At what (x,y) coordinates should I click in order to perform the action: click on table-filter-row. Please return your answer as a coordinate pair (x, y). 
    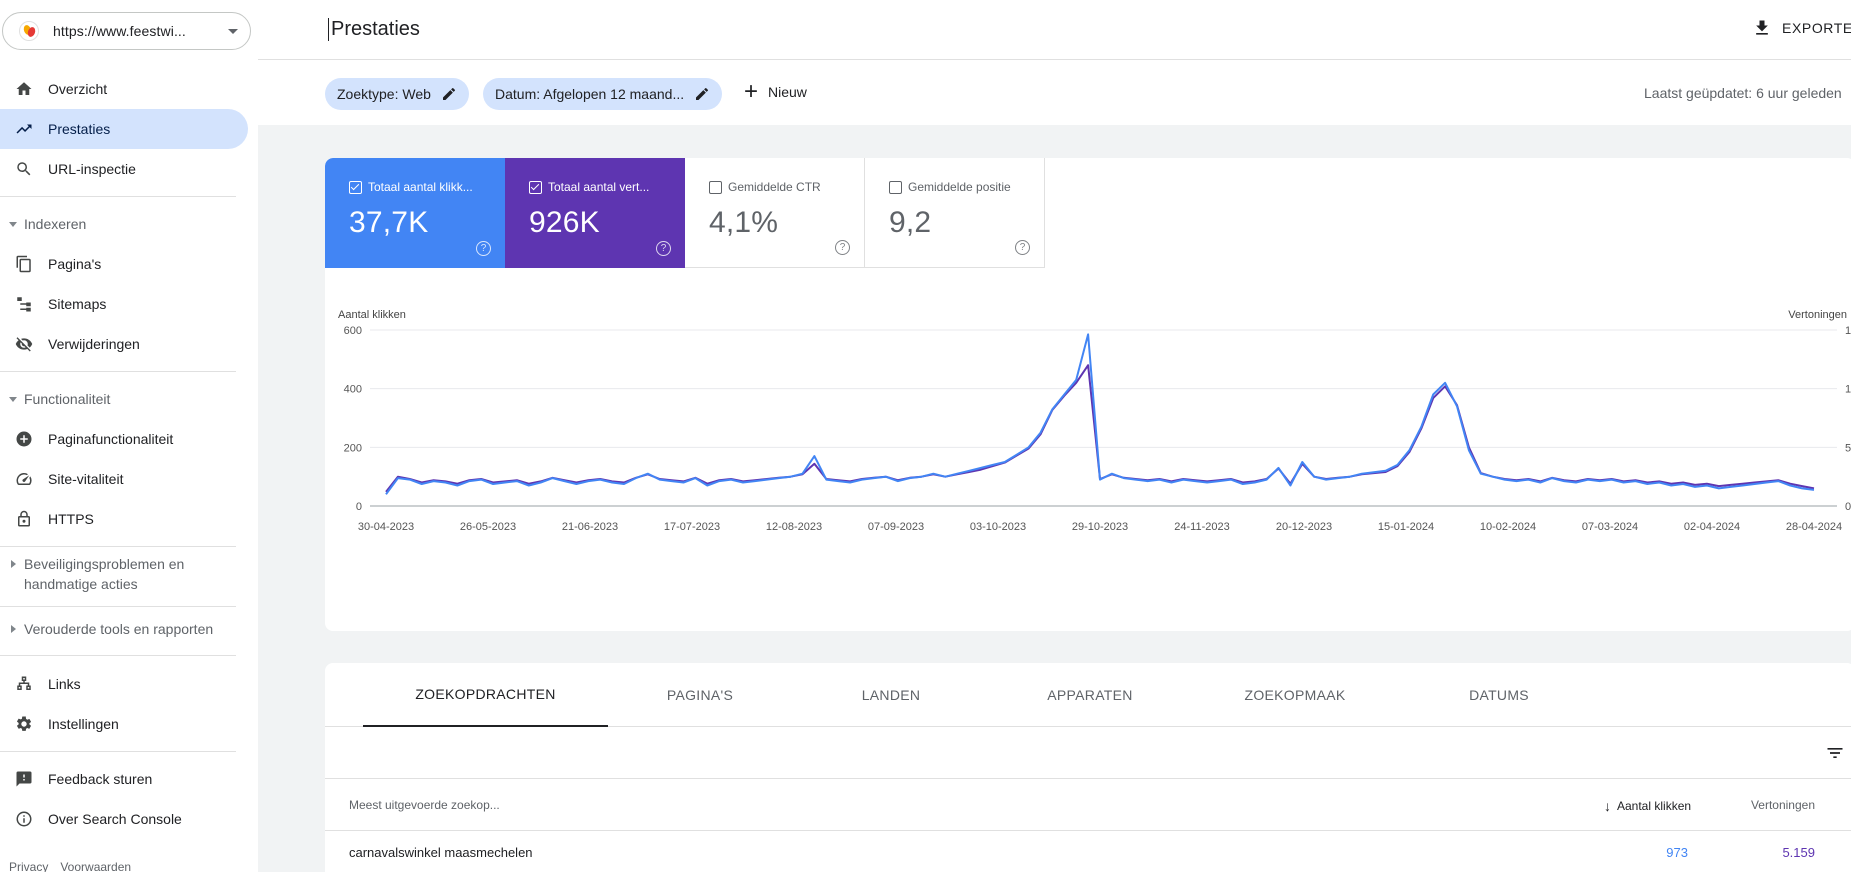
    Looking at the image, I should click on (1088, 753).